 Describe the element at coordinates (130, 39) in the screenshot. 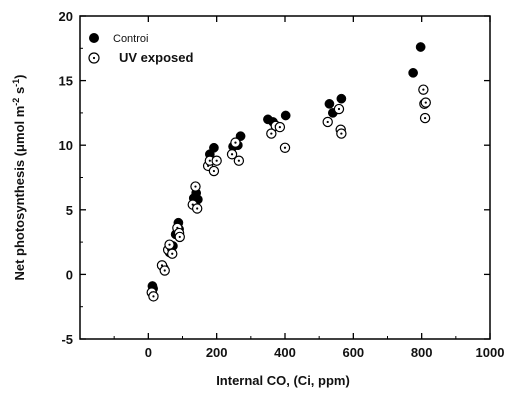

I see `legend-control-label: Controi` at that location.